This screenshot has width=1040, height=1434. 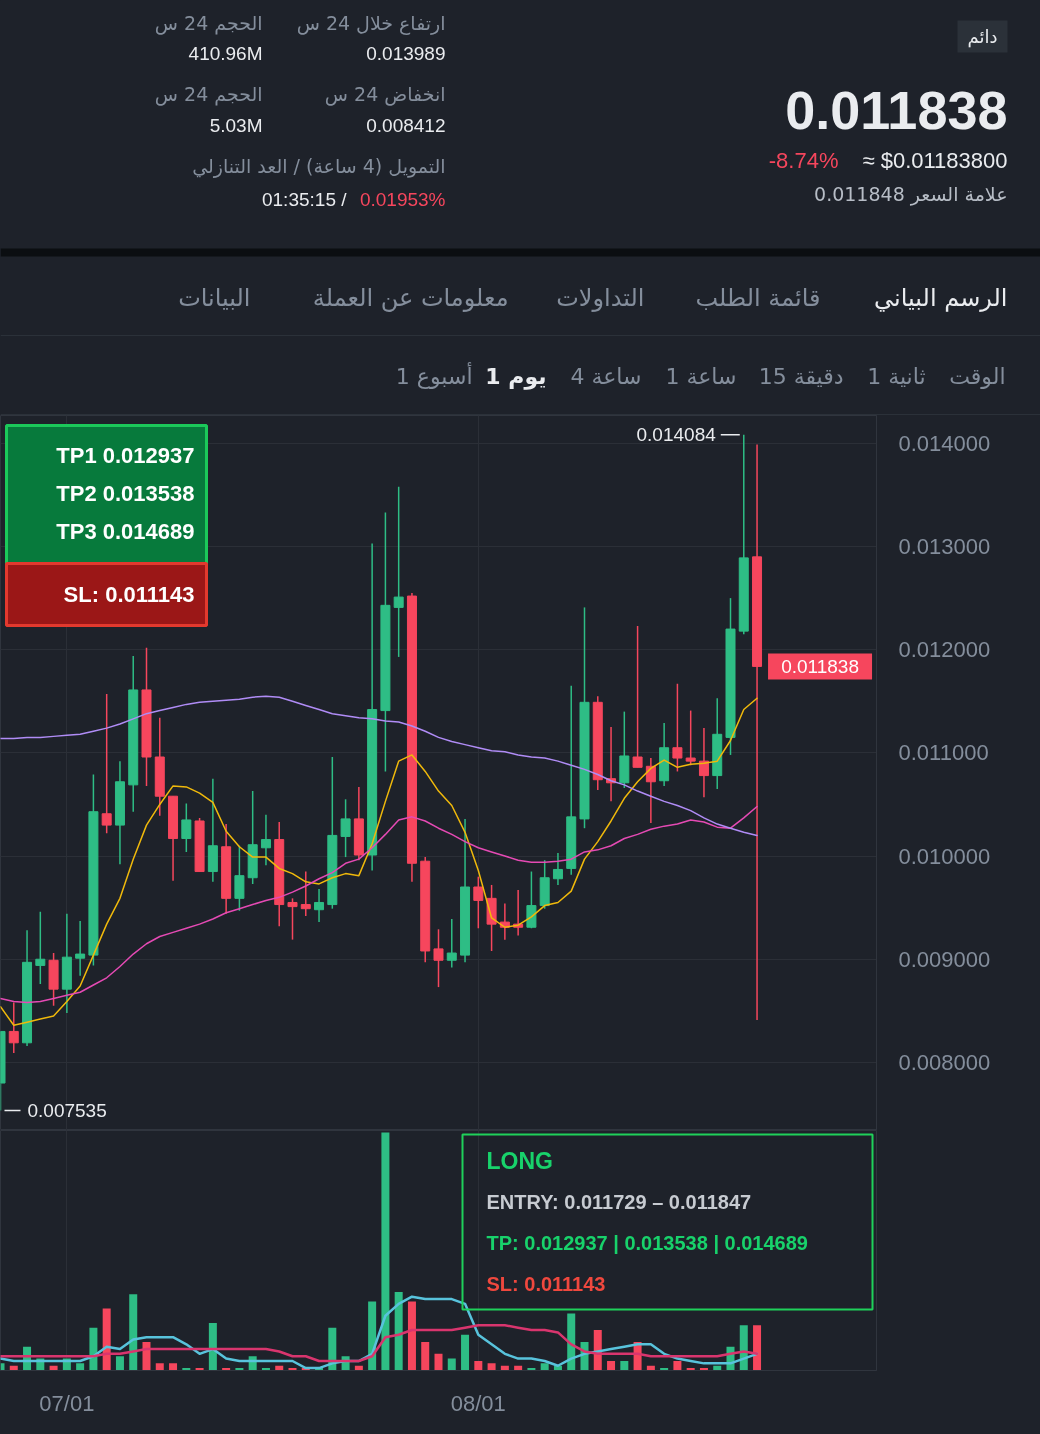 I want to click on text: انخفاض 24 س, so click(x=385, y=94).